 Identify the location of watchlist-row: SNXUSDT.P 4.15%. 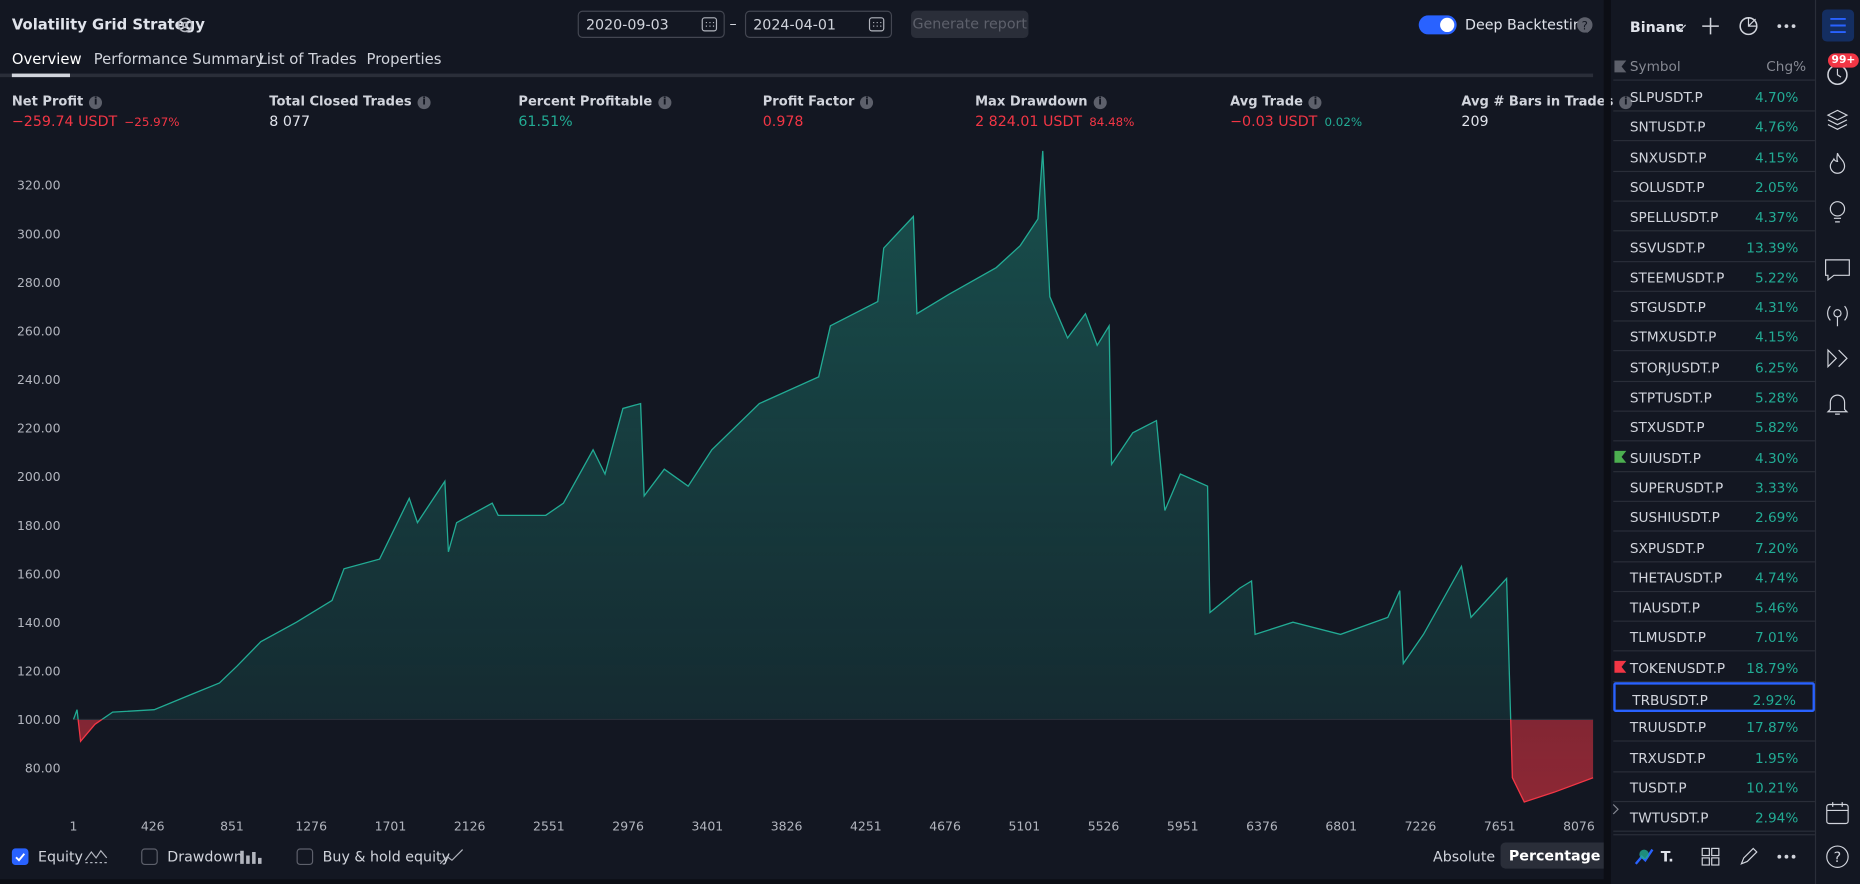
(1714, 157).